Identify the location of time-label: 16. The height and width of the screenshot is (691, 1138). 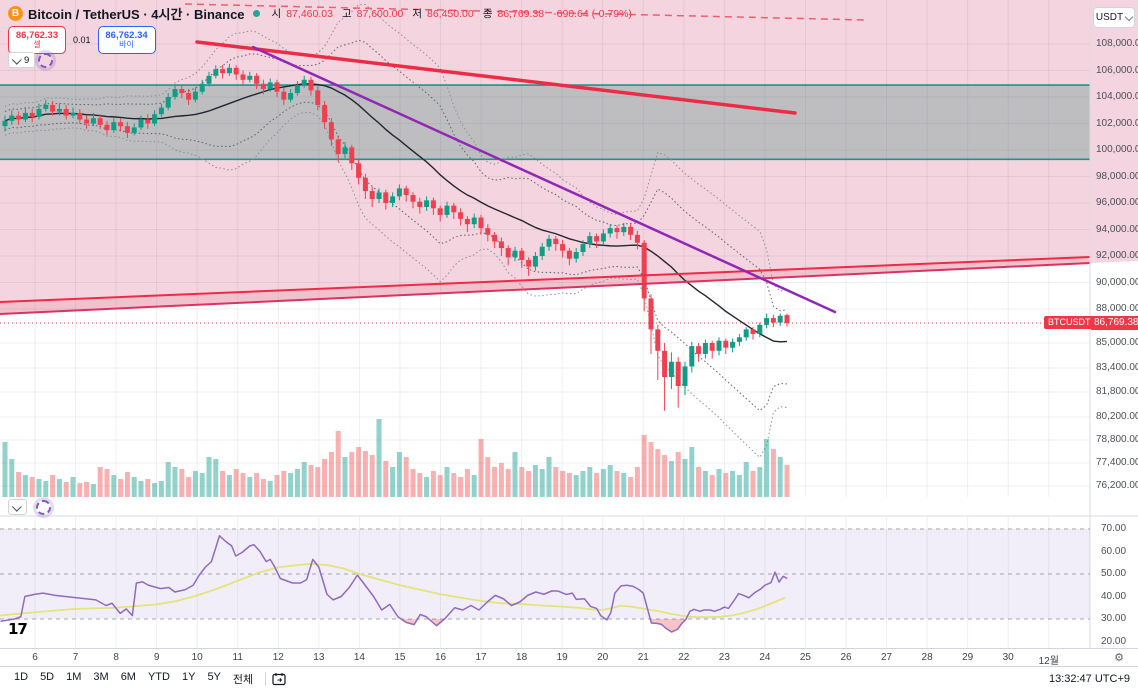
(440, 657).